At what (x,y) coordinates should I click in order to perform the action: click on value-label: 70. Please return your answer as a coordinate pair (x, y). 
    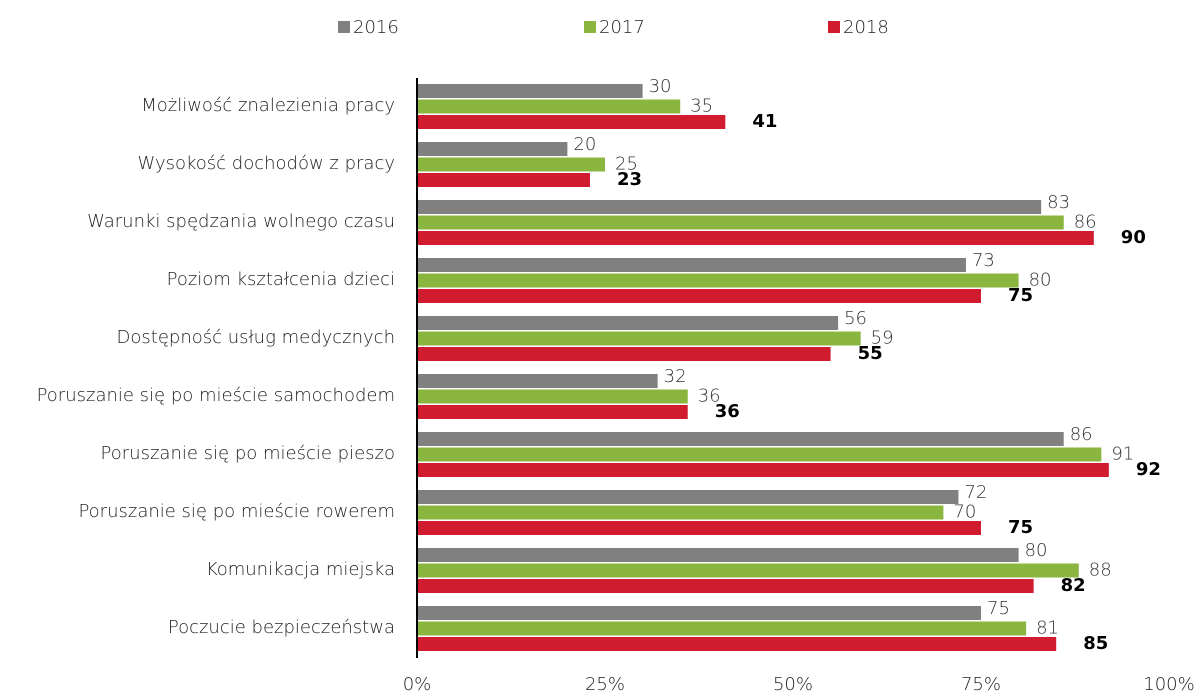
    Looking at the image, I should click on (964, 512).